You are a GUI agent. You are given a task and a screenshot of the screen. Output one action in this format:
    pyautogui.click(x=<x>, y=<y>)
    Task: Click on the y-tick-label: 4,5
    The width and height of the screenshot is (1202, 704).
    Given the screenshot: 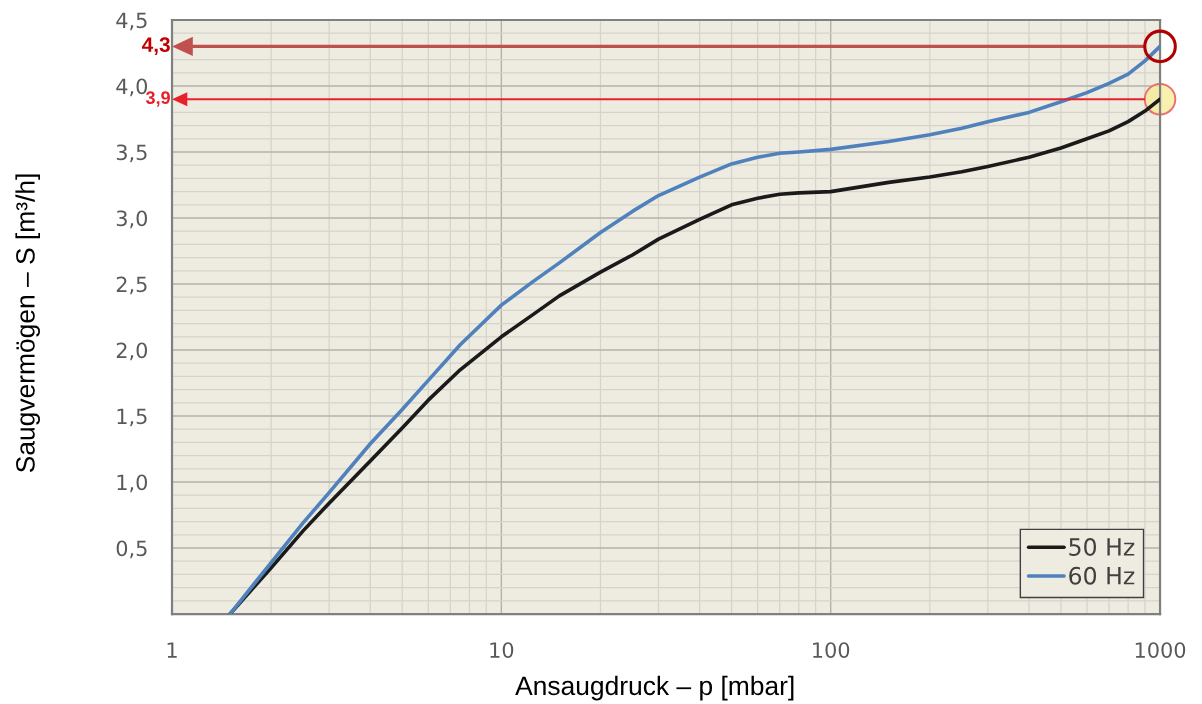 What is the action you would take?
    pyautogui.click(x=131, y=21)
    